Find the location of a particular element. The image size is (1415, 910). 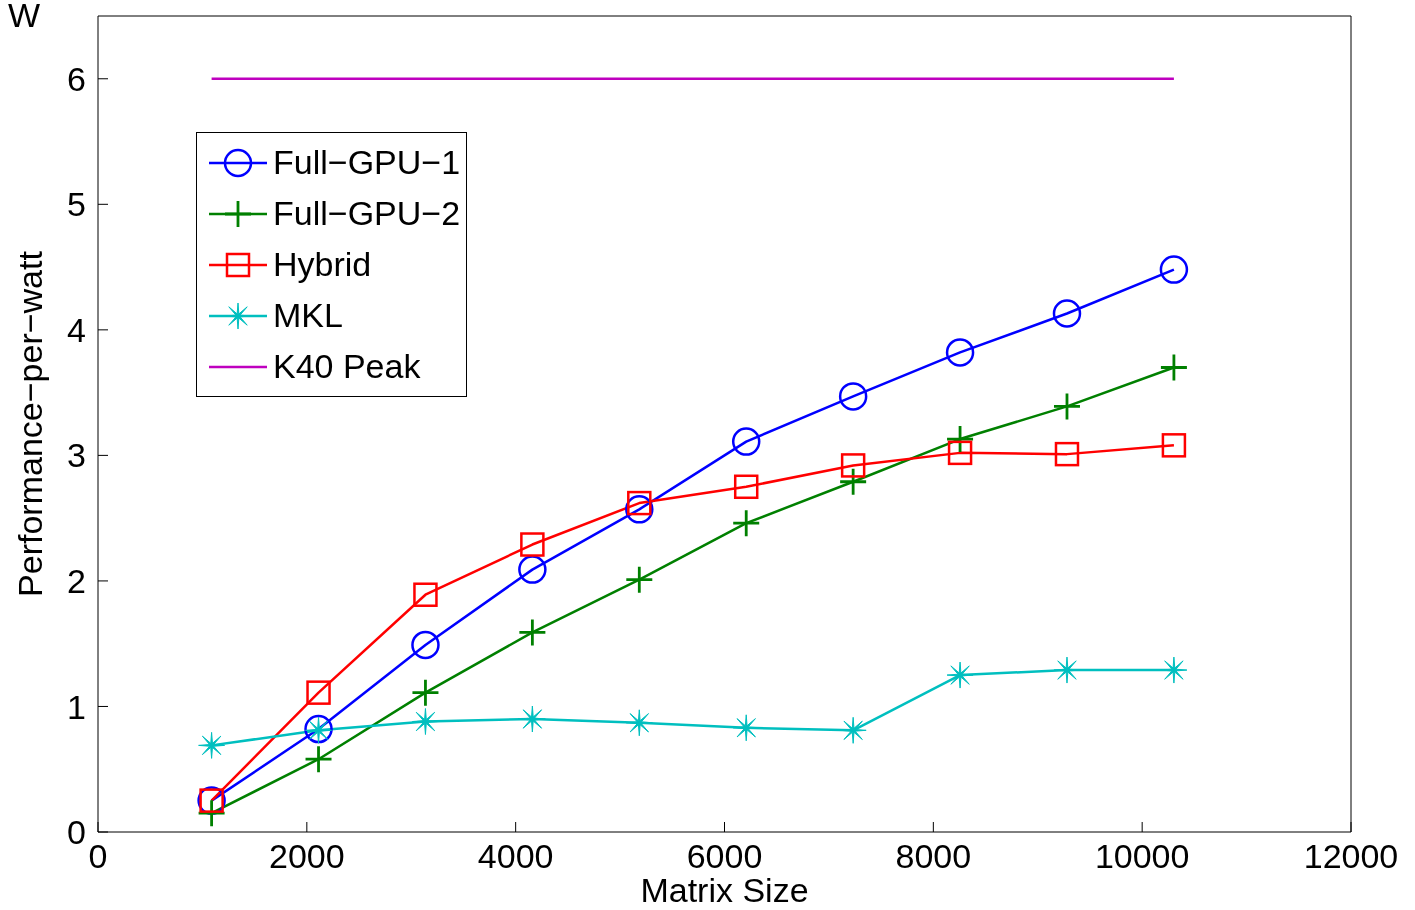

legend-label: K40 Peak is located at coordinates (347, 366).